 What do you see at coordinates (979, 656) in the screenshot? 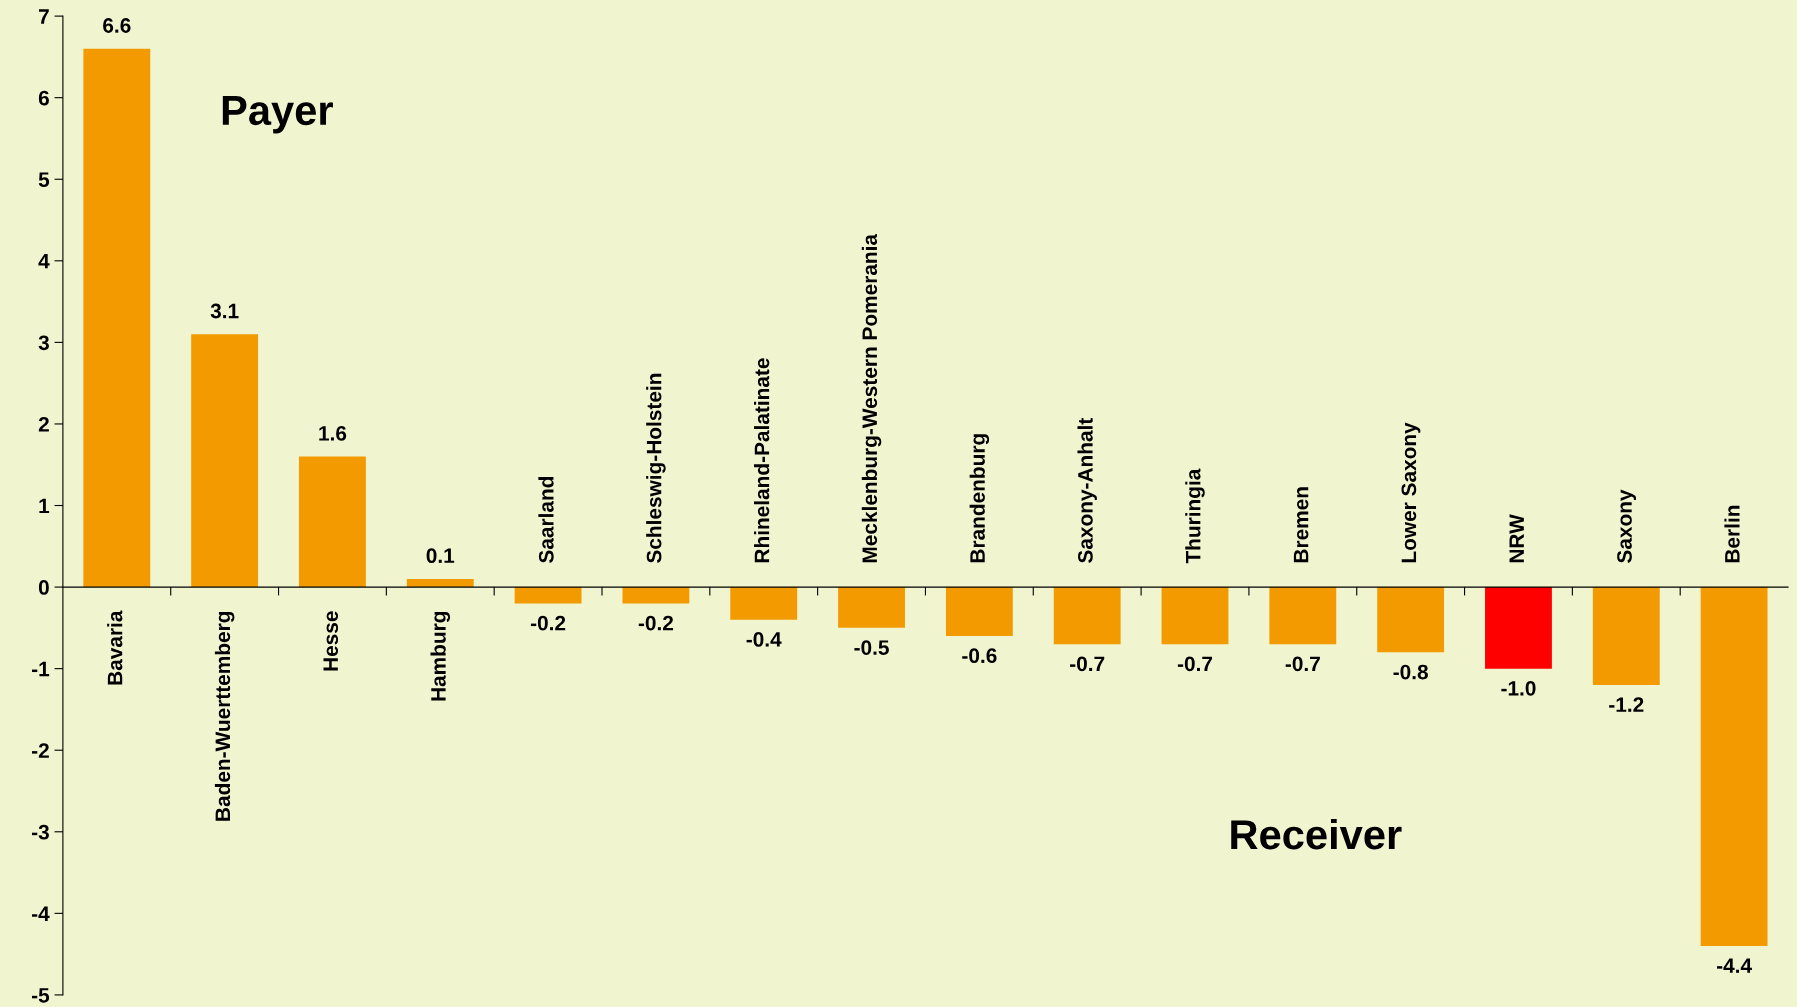
I see `data-label: -0.6` at bounding box center [979, 656].